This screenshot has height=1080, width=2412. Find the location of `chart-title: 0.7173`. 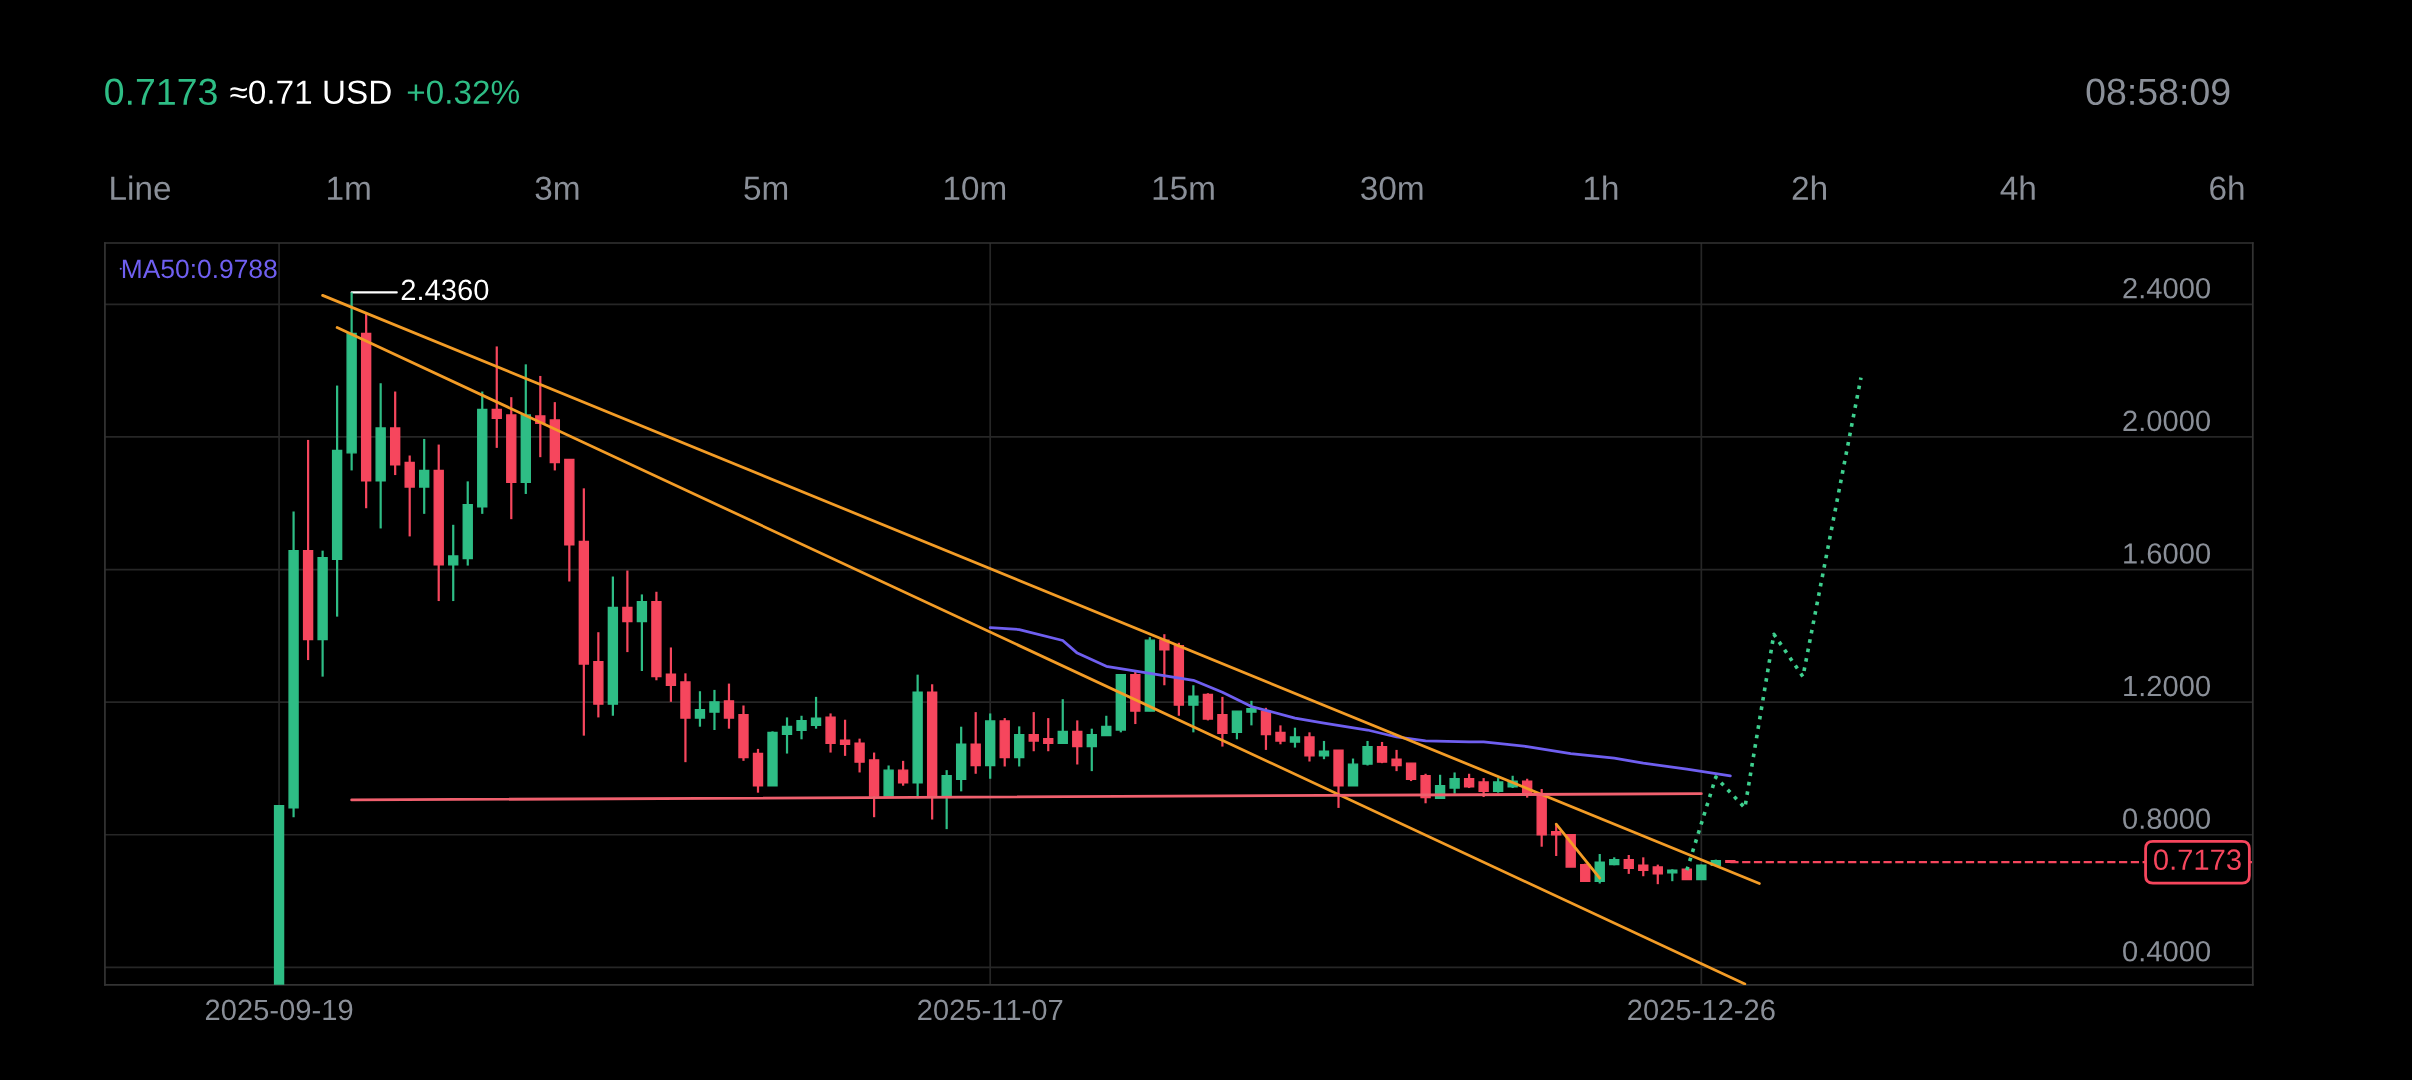

chart-title: 0.7173 is located at coordinates (161, 92).